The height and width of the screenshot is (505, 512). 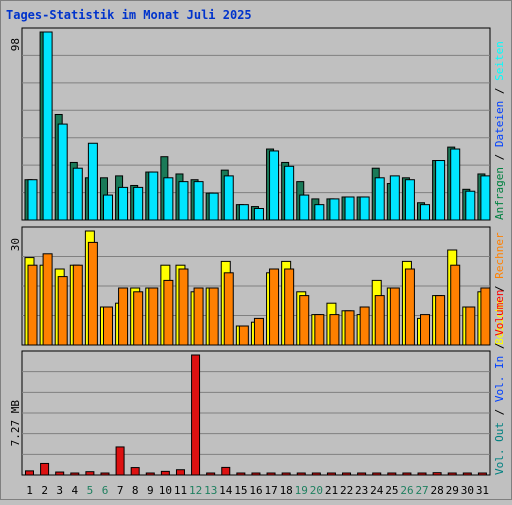 What do you see at coordinates (29, 490) in the screenshot?
I see `x-tick-label-1: 1` at bounding box center [29, 490].